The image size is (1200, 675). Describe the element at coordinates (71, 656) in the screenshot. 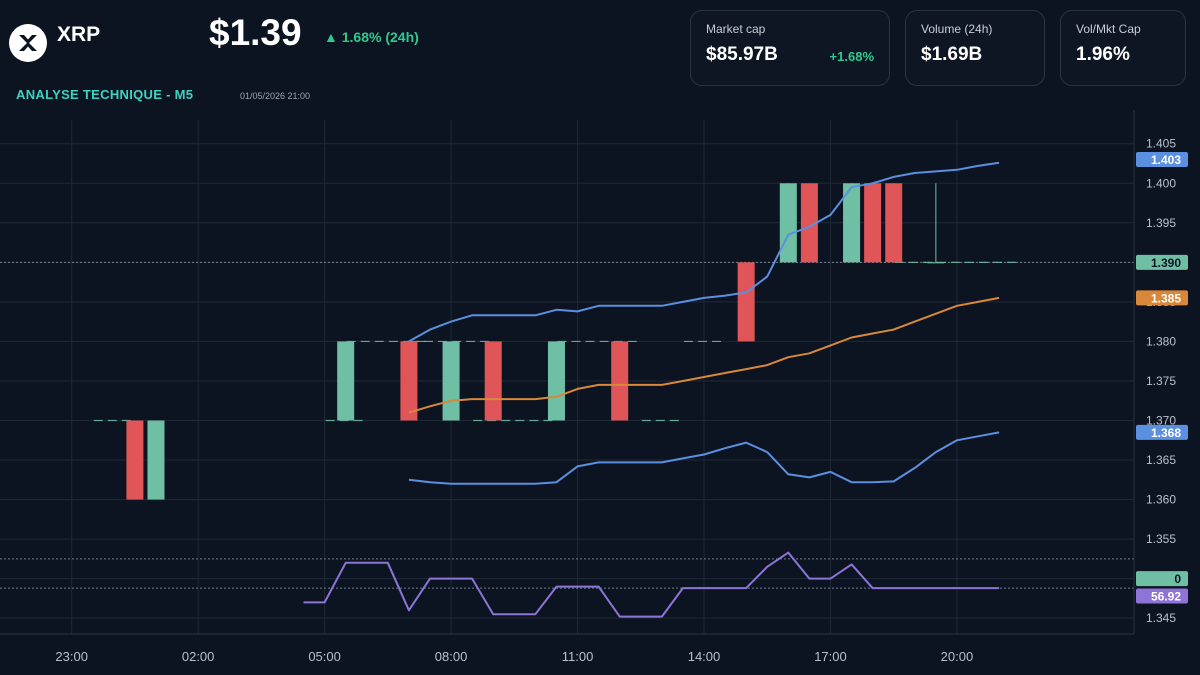

I see `x-tick-label: 23:00` at that location.